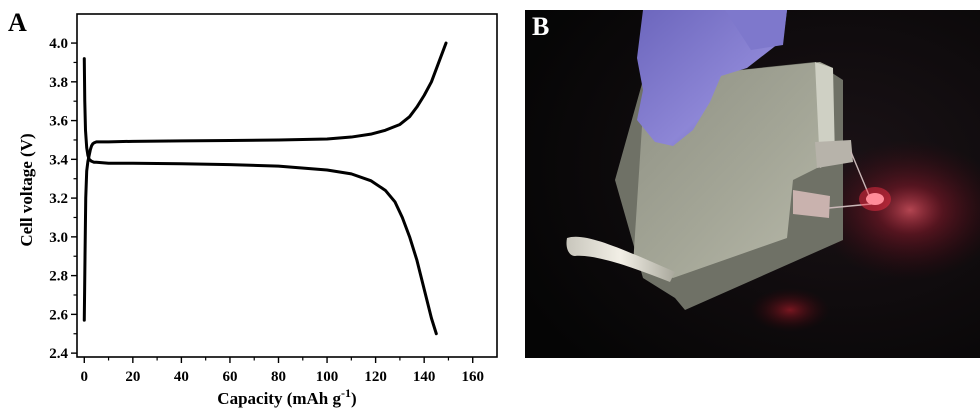 The width and height of the screenshot is (980, 410). I want to click on red-led, so click(875, 199).